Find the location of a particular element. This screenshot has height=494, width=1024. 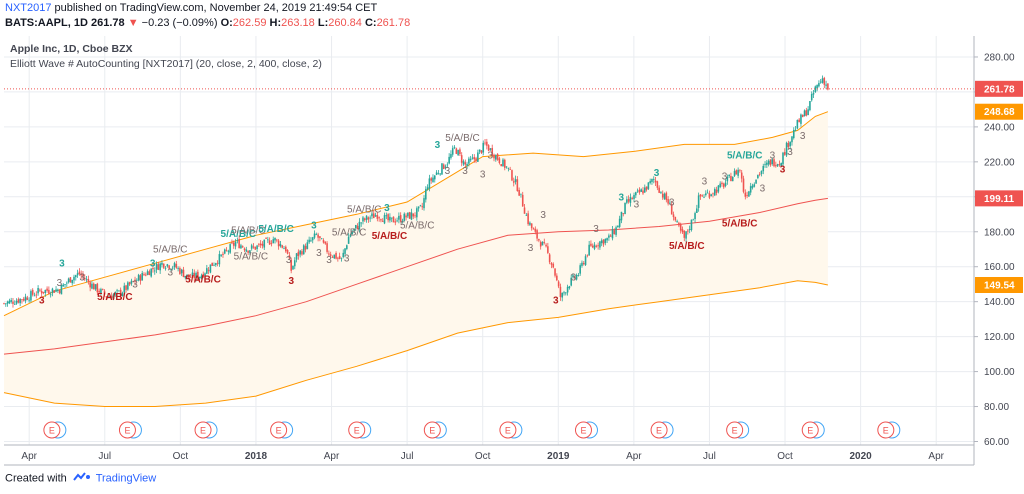

symbol-label: BATS:AAPL, 1D is located at coordinates (46, 23).